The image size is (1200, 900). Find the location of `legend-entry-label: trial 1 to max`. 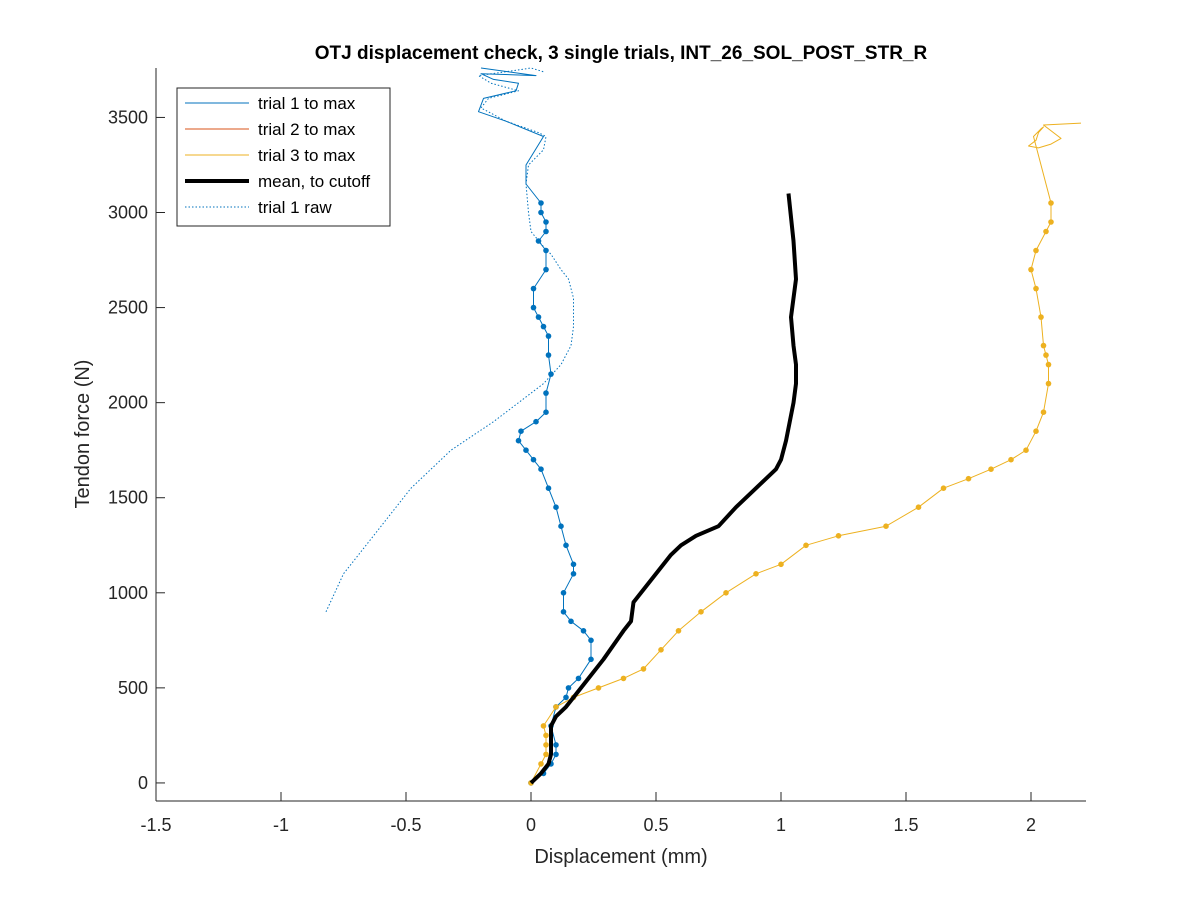

legend-entry-label: trial 1 to max is located at coordinates (307, 103).